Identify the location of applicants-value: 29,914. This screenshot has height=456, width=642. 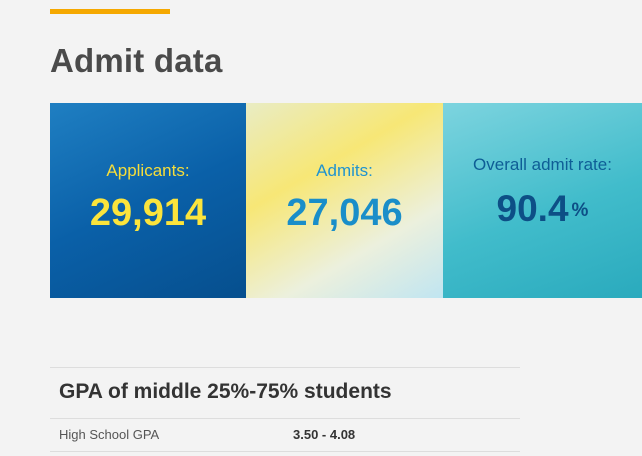
(148, 212).